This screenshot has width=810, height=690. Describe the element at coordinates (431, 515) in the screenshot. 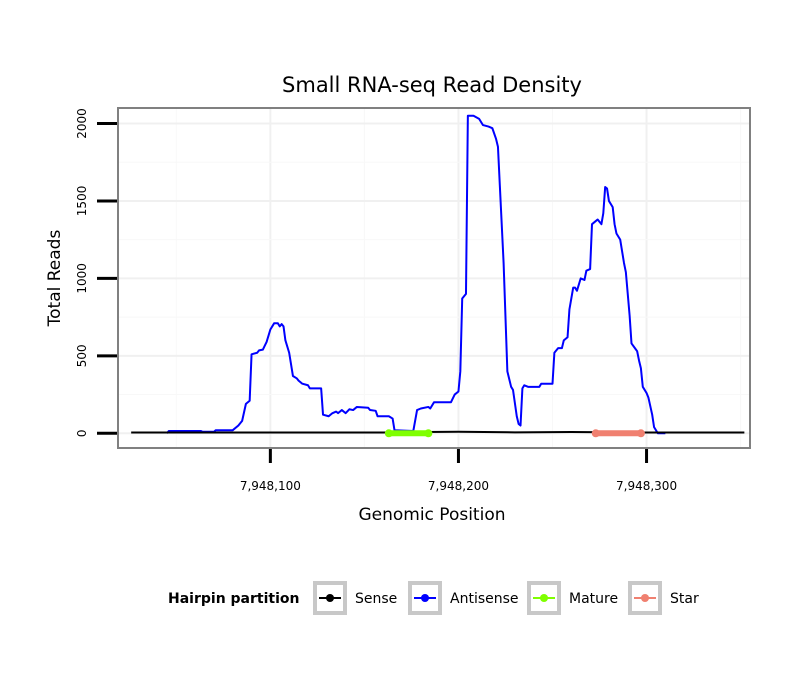

I see `x-axis-title: Genomic Position` at that location.